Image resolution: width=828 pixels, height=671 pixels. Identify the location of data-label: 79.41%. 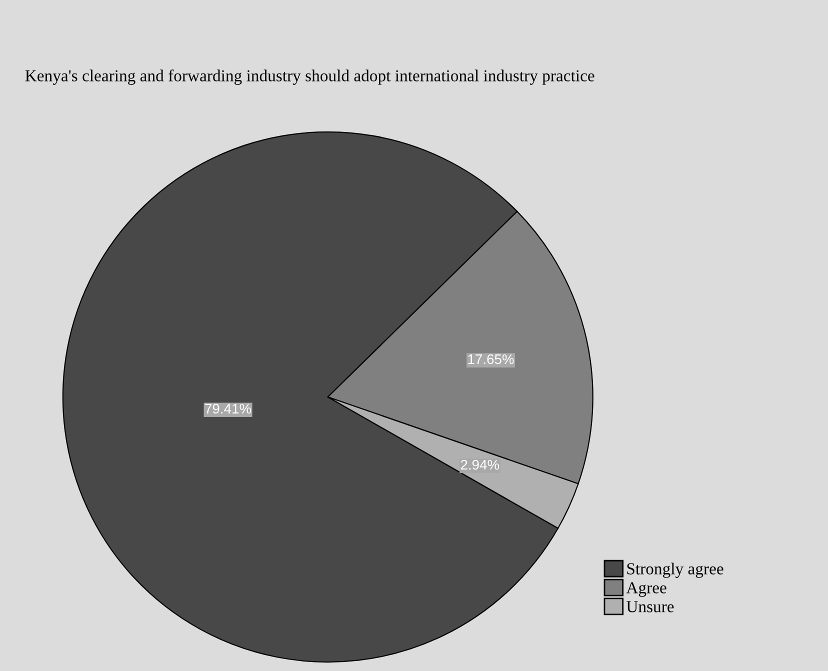
(228, 409).